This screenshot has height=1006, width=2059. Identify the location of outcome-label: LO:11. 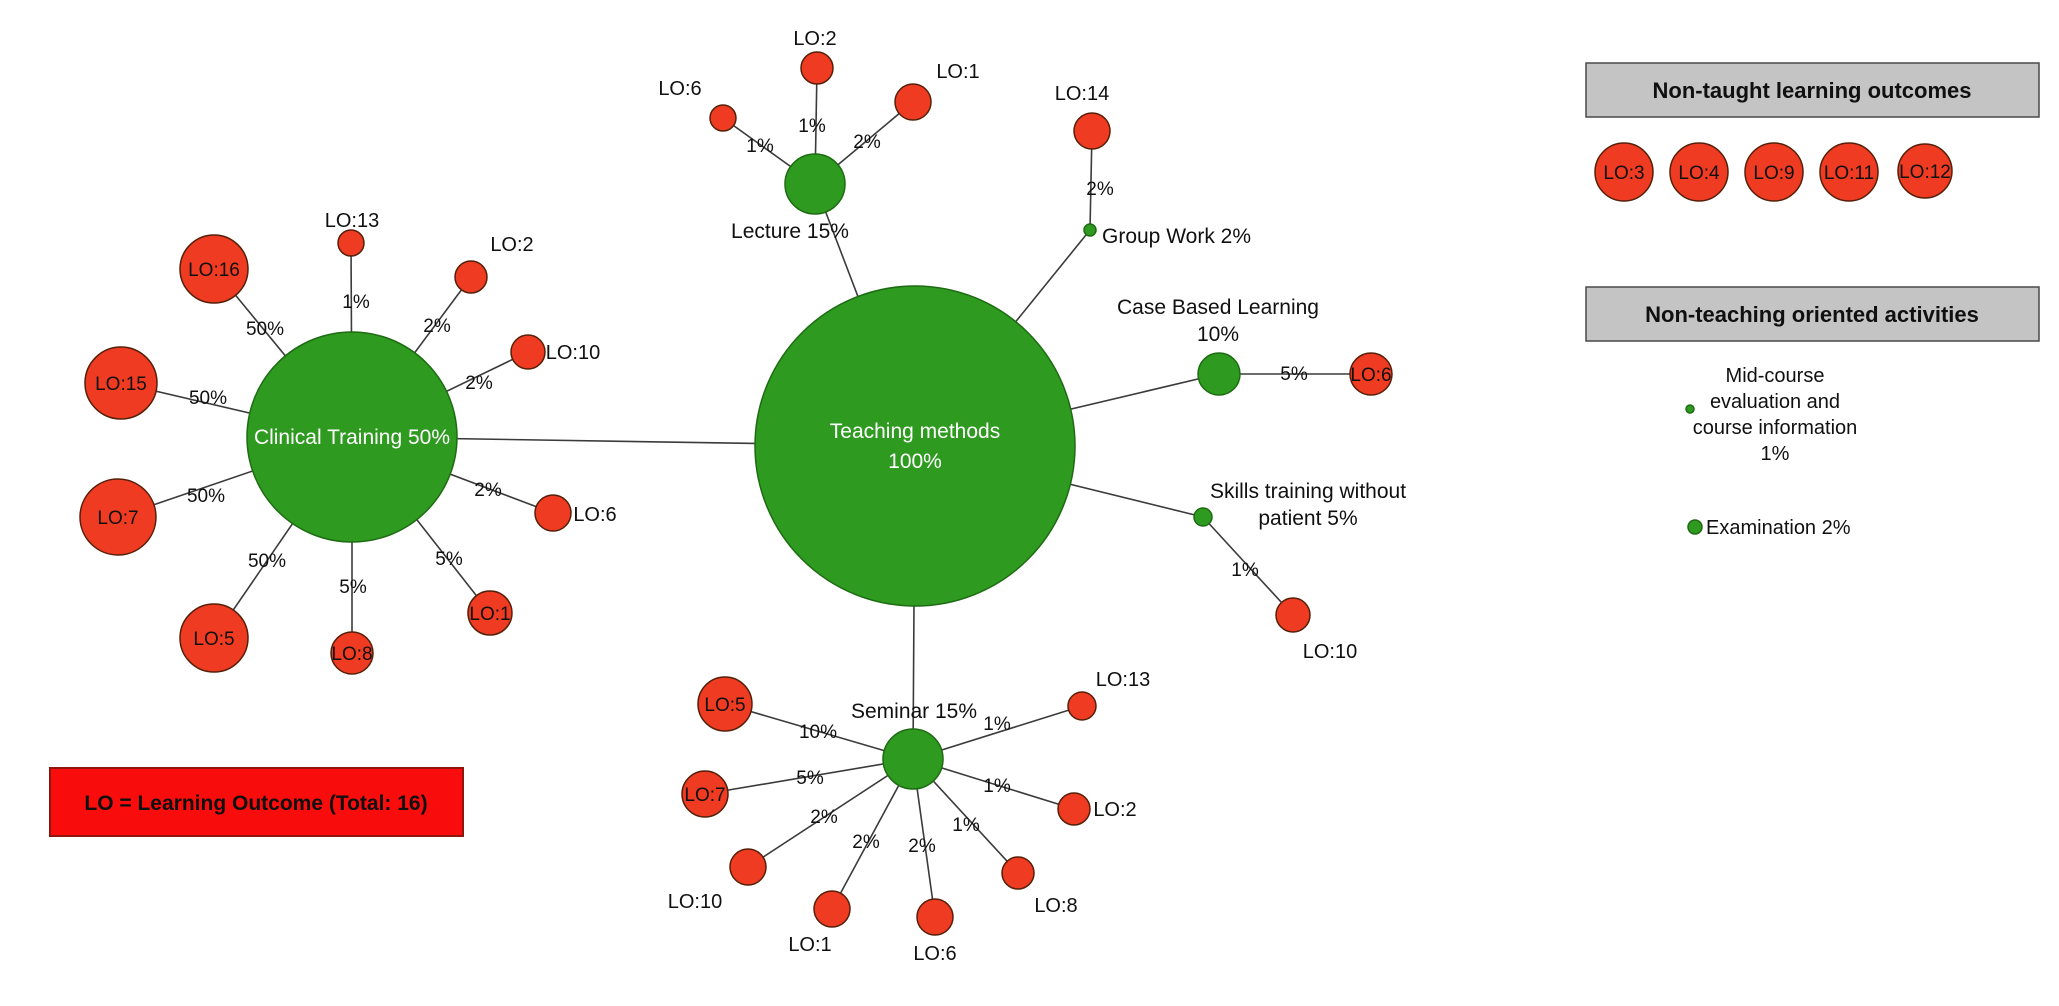
(1849, 173).